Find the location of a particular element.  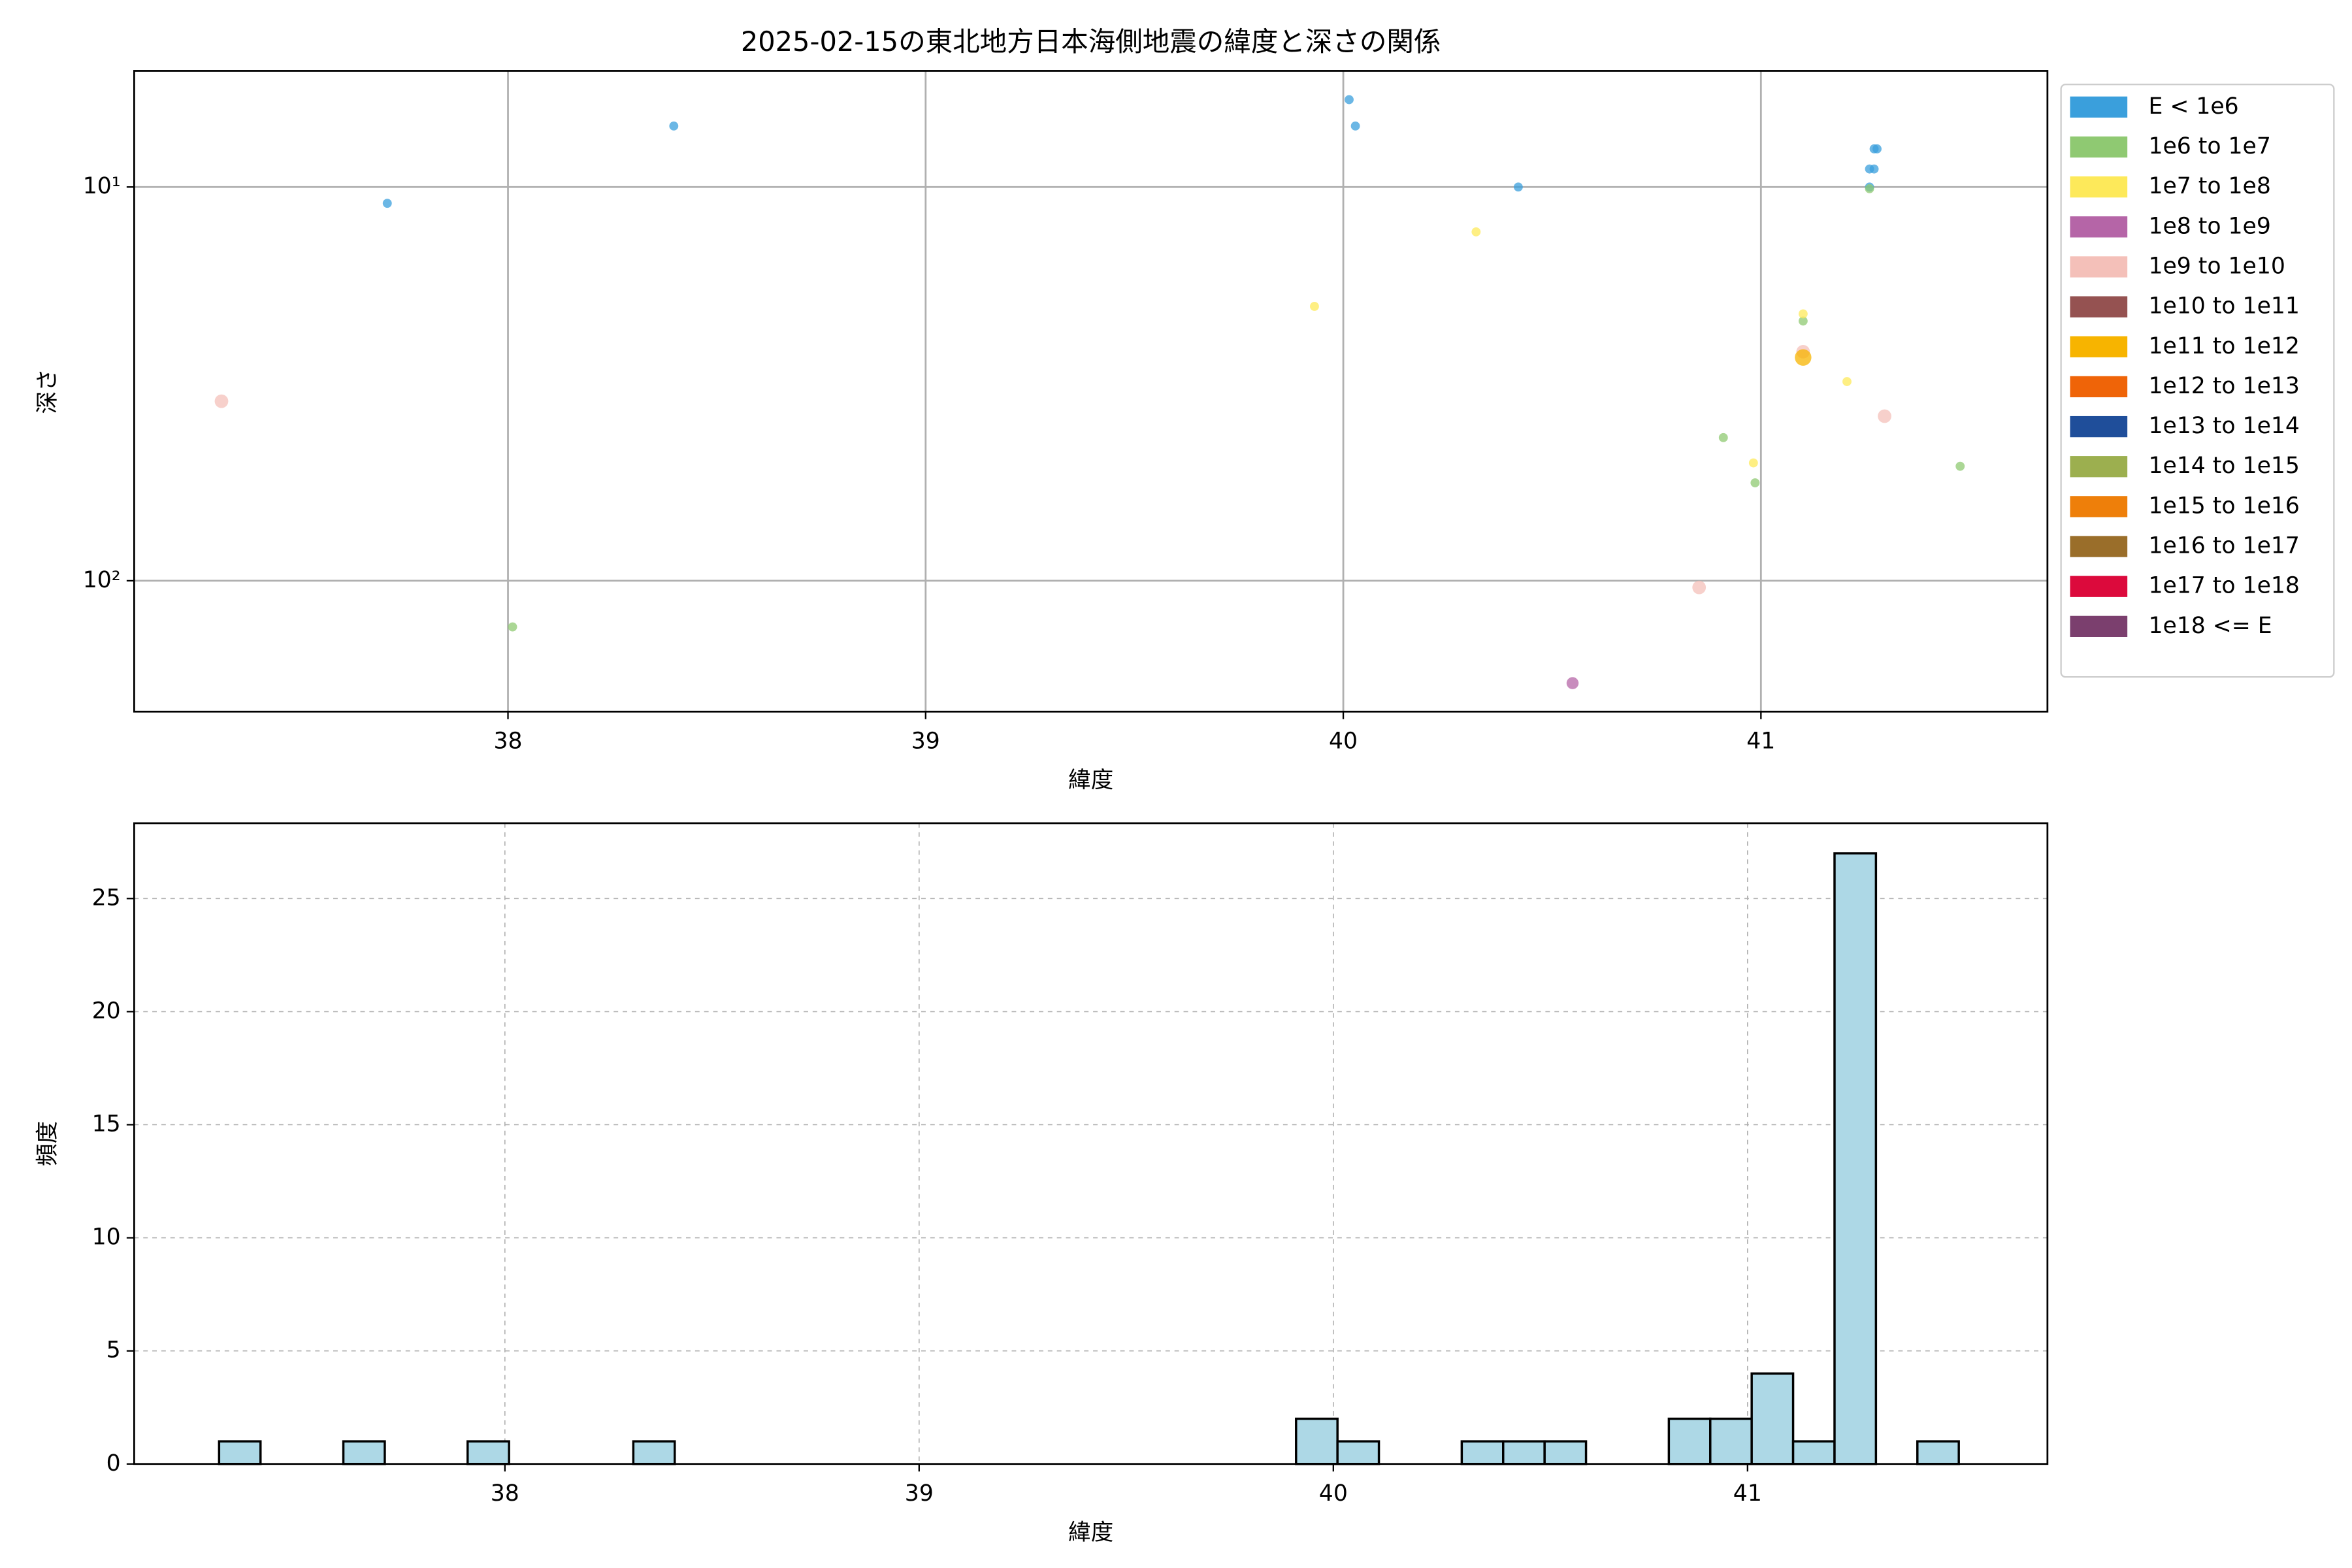

y-axis-label: 頻度 is located at coordinates (48, 1143).